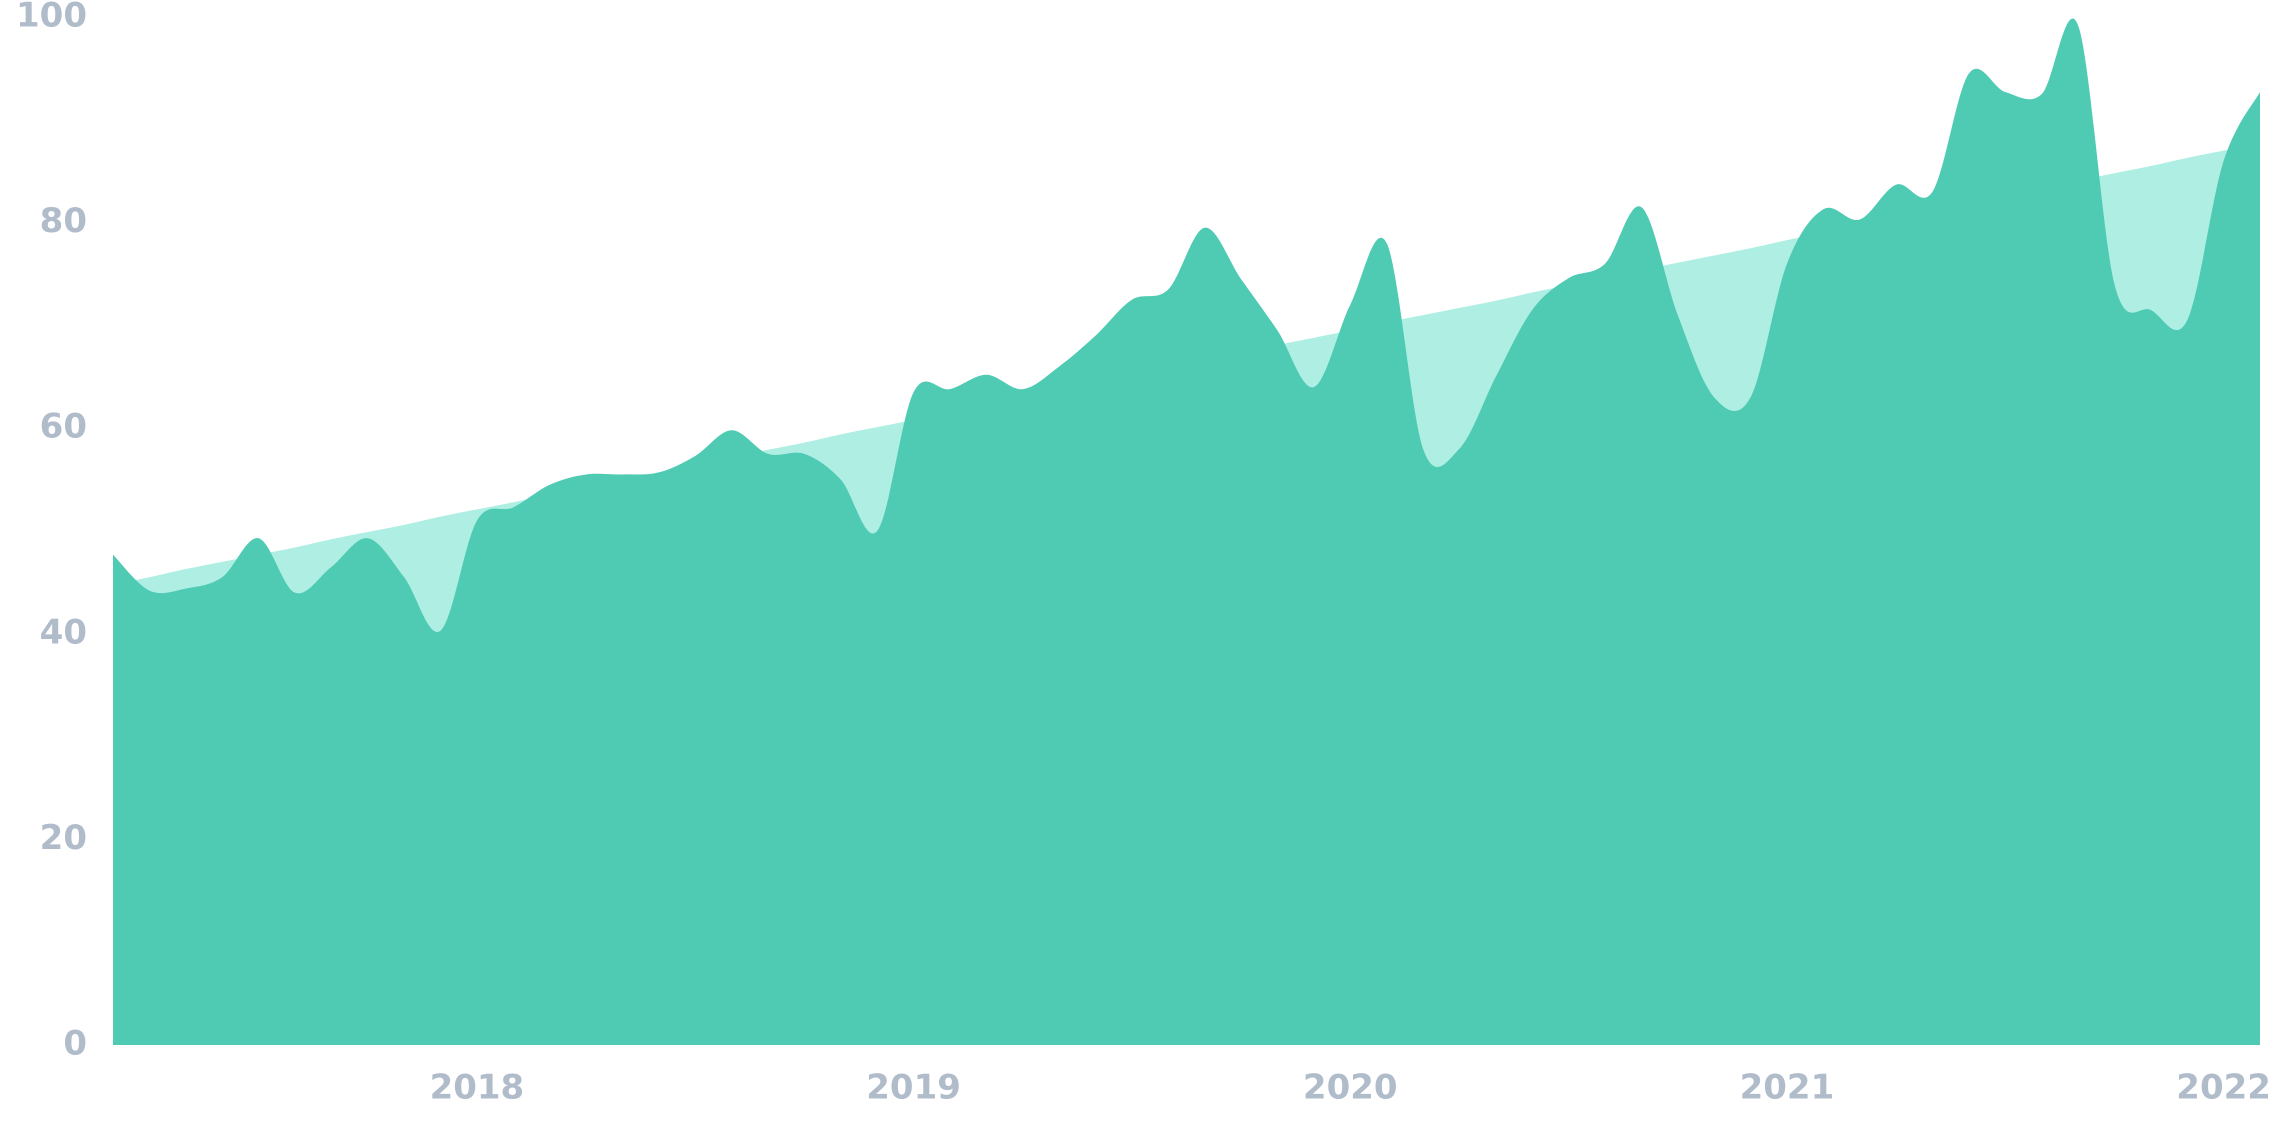 This screenshot has height=1140, width=2282. Describe the element at coordinates (913, 1088) in the screenshot. I see `x-tick-label: 2019` at that location.